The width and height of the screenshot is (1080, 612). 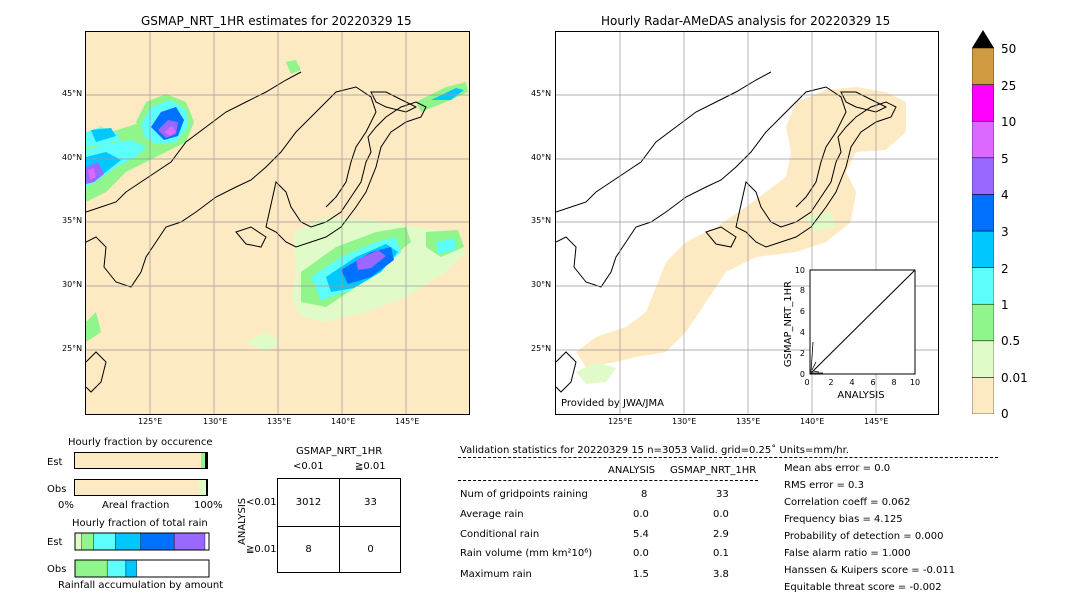 What do you see at coordinates (55, 462) in the screenshot?
I see `occurrence-row-est: Est` at bounding box center [55, 462].